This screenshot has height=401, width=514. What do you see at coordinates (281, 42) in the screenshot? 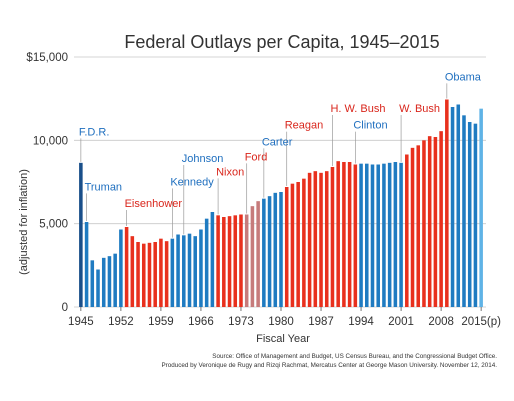
I see `chart-title: Federal Outlays per Capita, 1945–2015` at bounding box center [281, 42].